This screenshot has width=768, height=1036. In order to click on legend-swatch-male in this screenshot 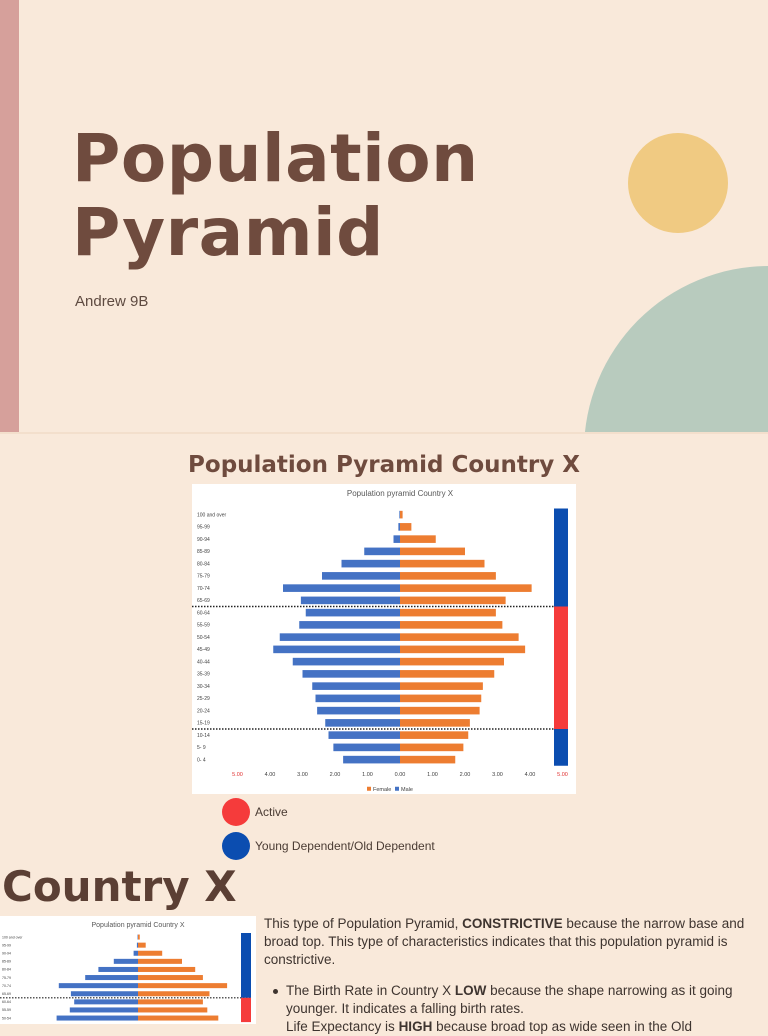, I will do `click(397, 789)`.